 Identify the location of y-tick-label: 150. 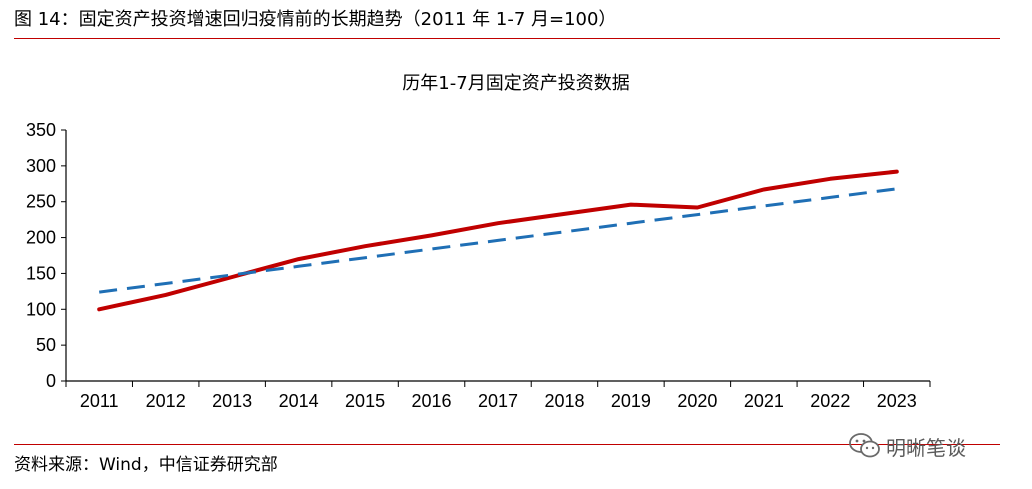
(41, 273).